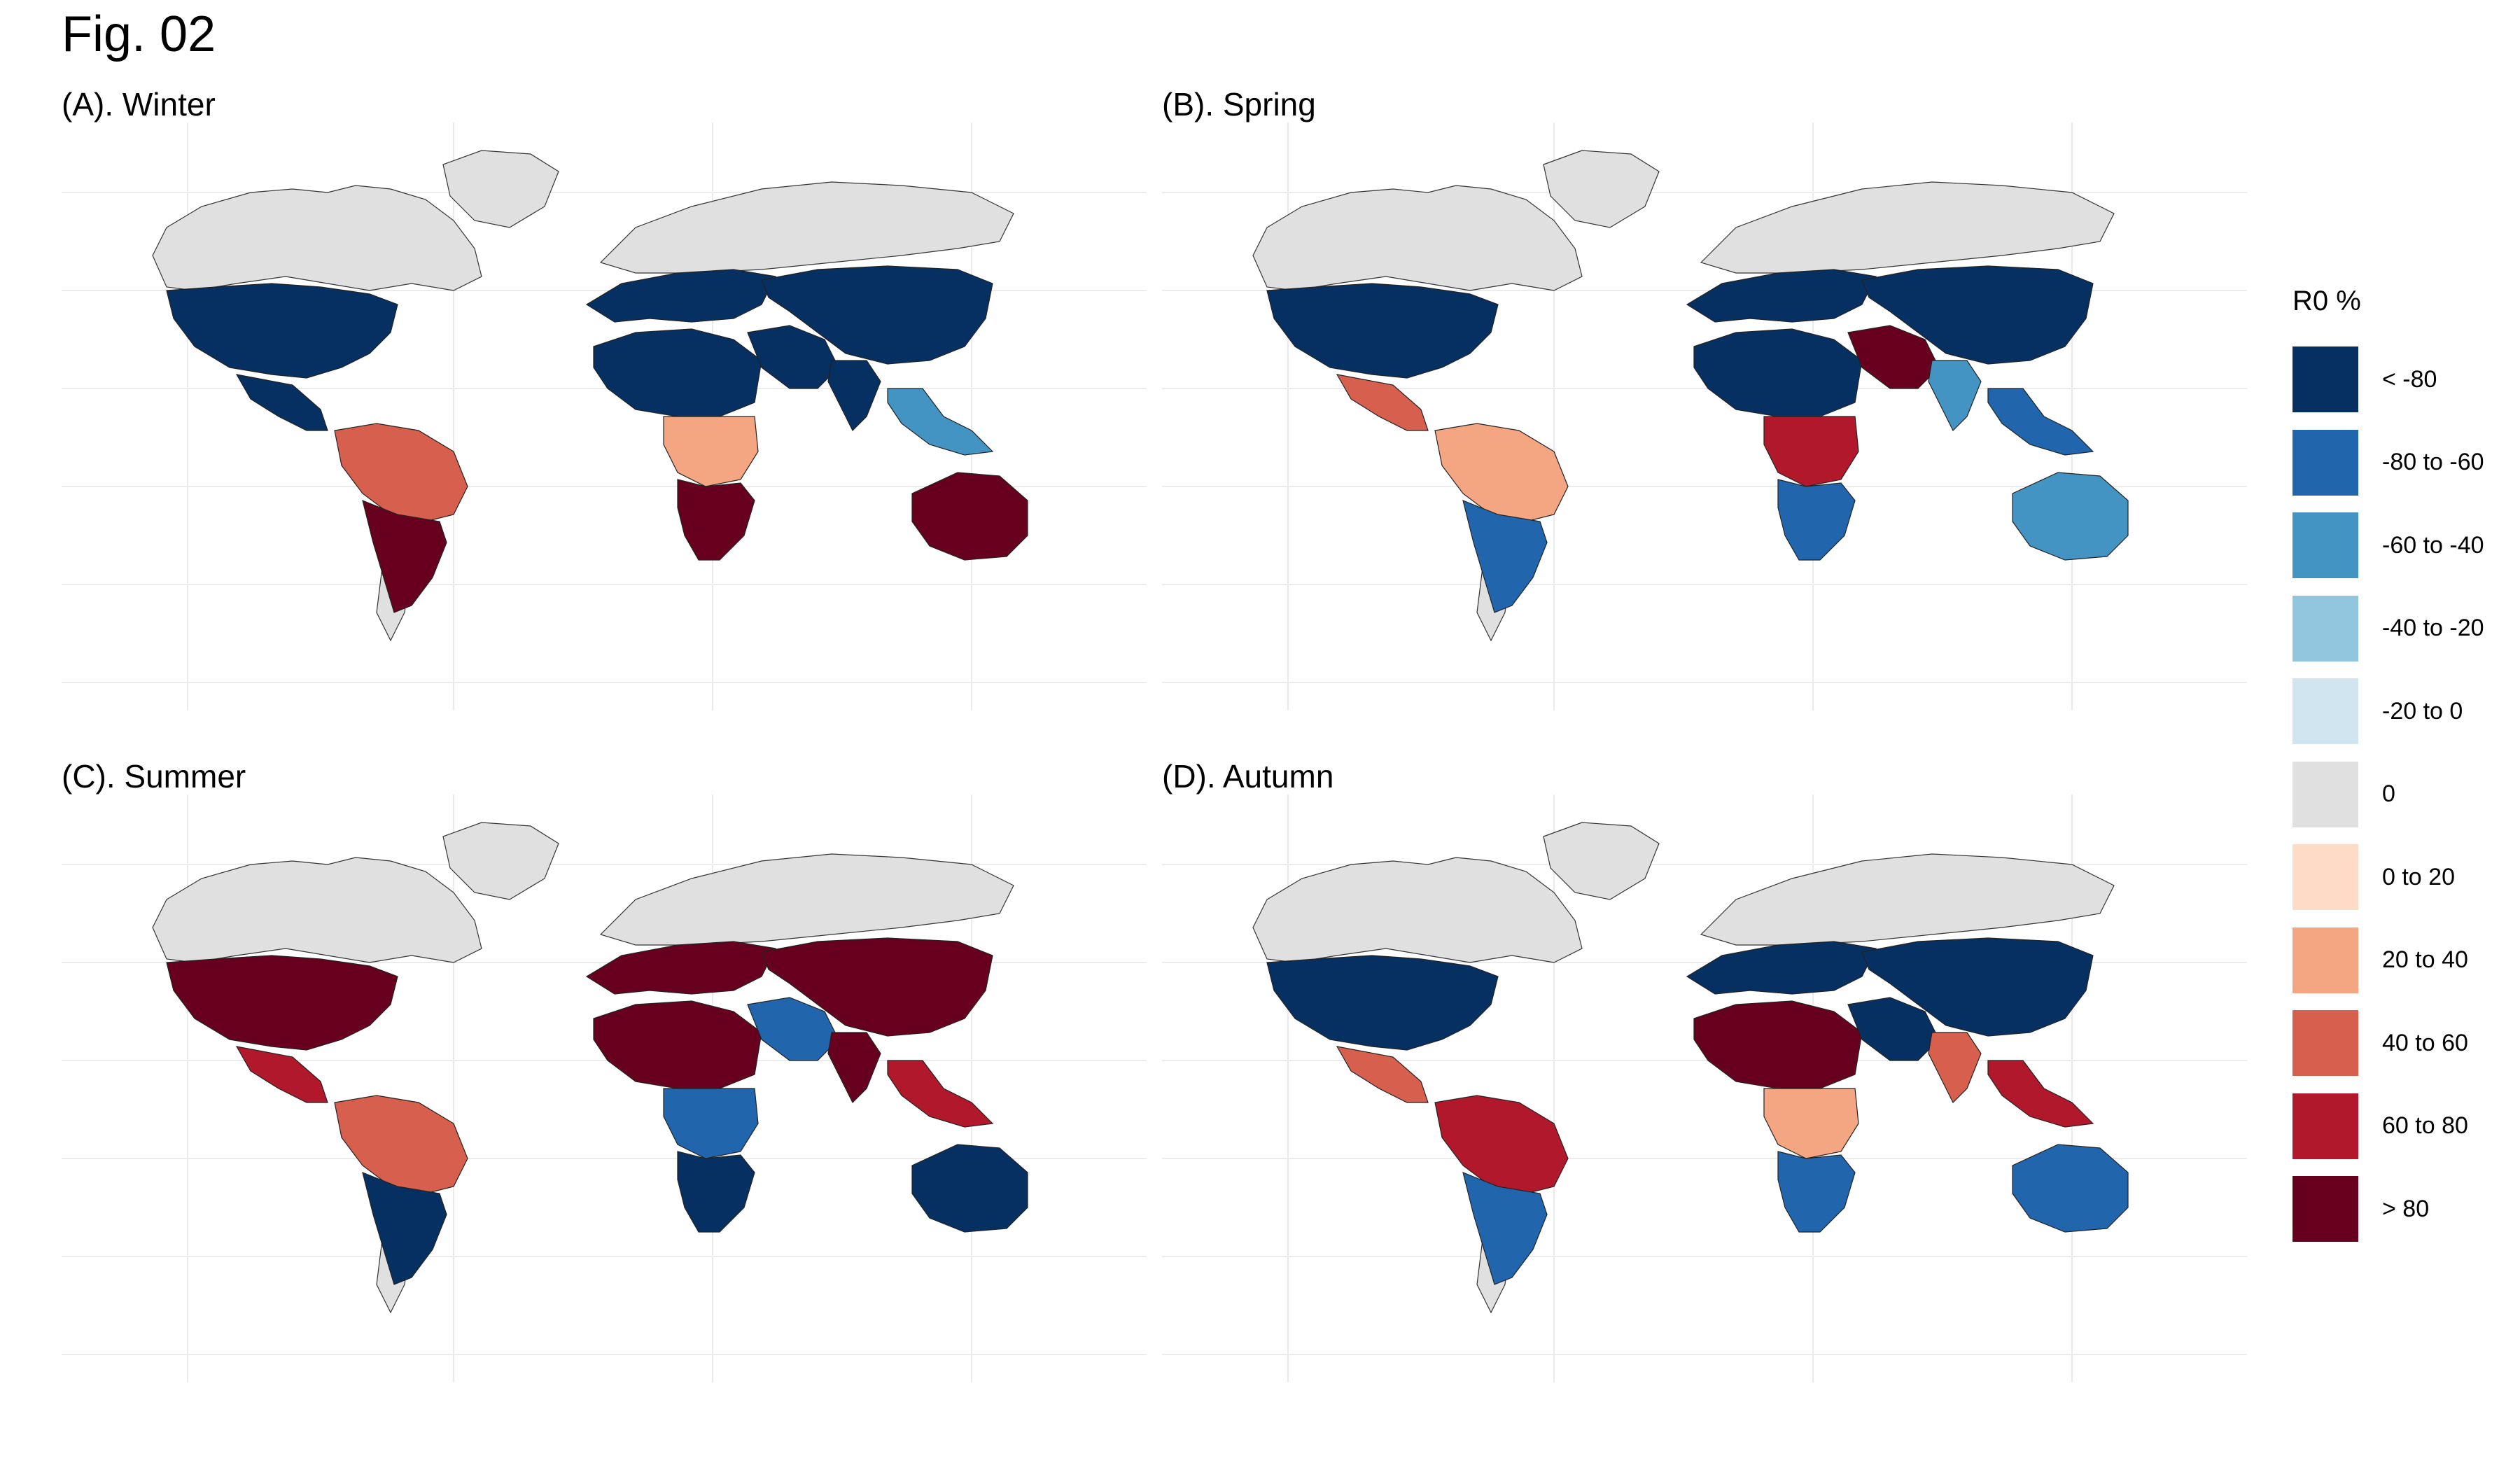  I want to click on legend-item: 0, so click(2388, 794).